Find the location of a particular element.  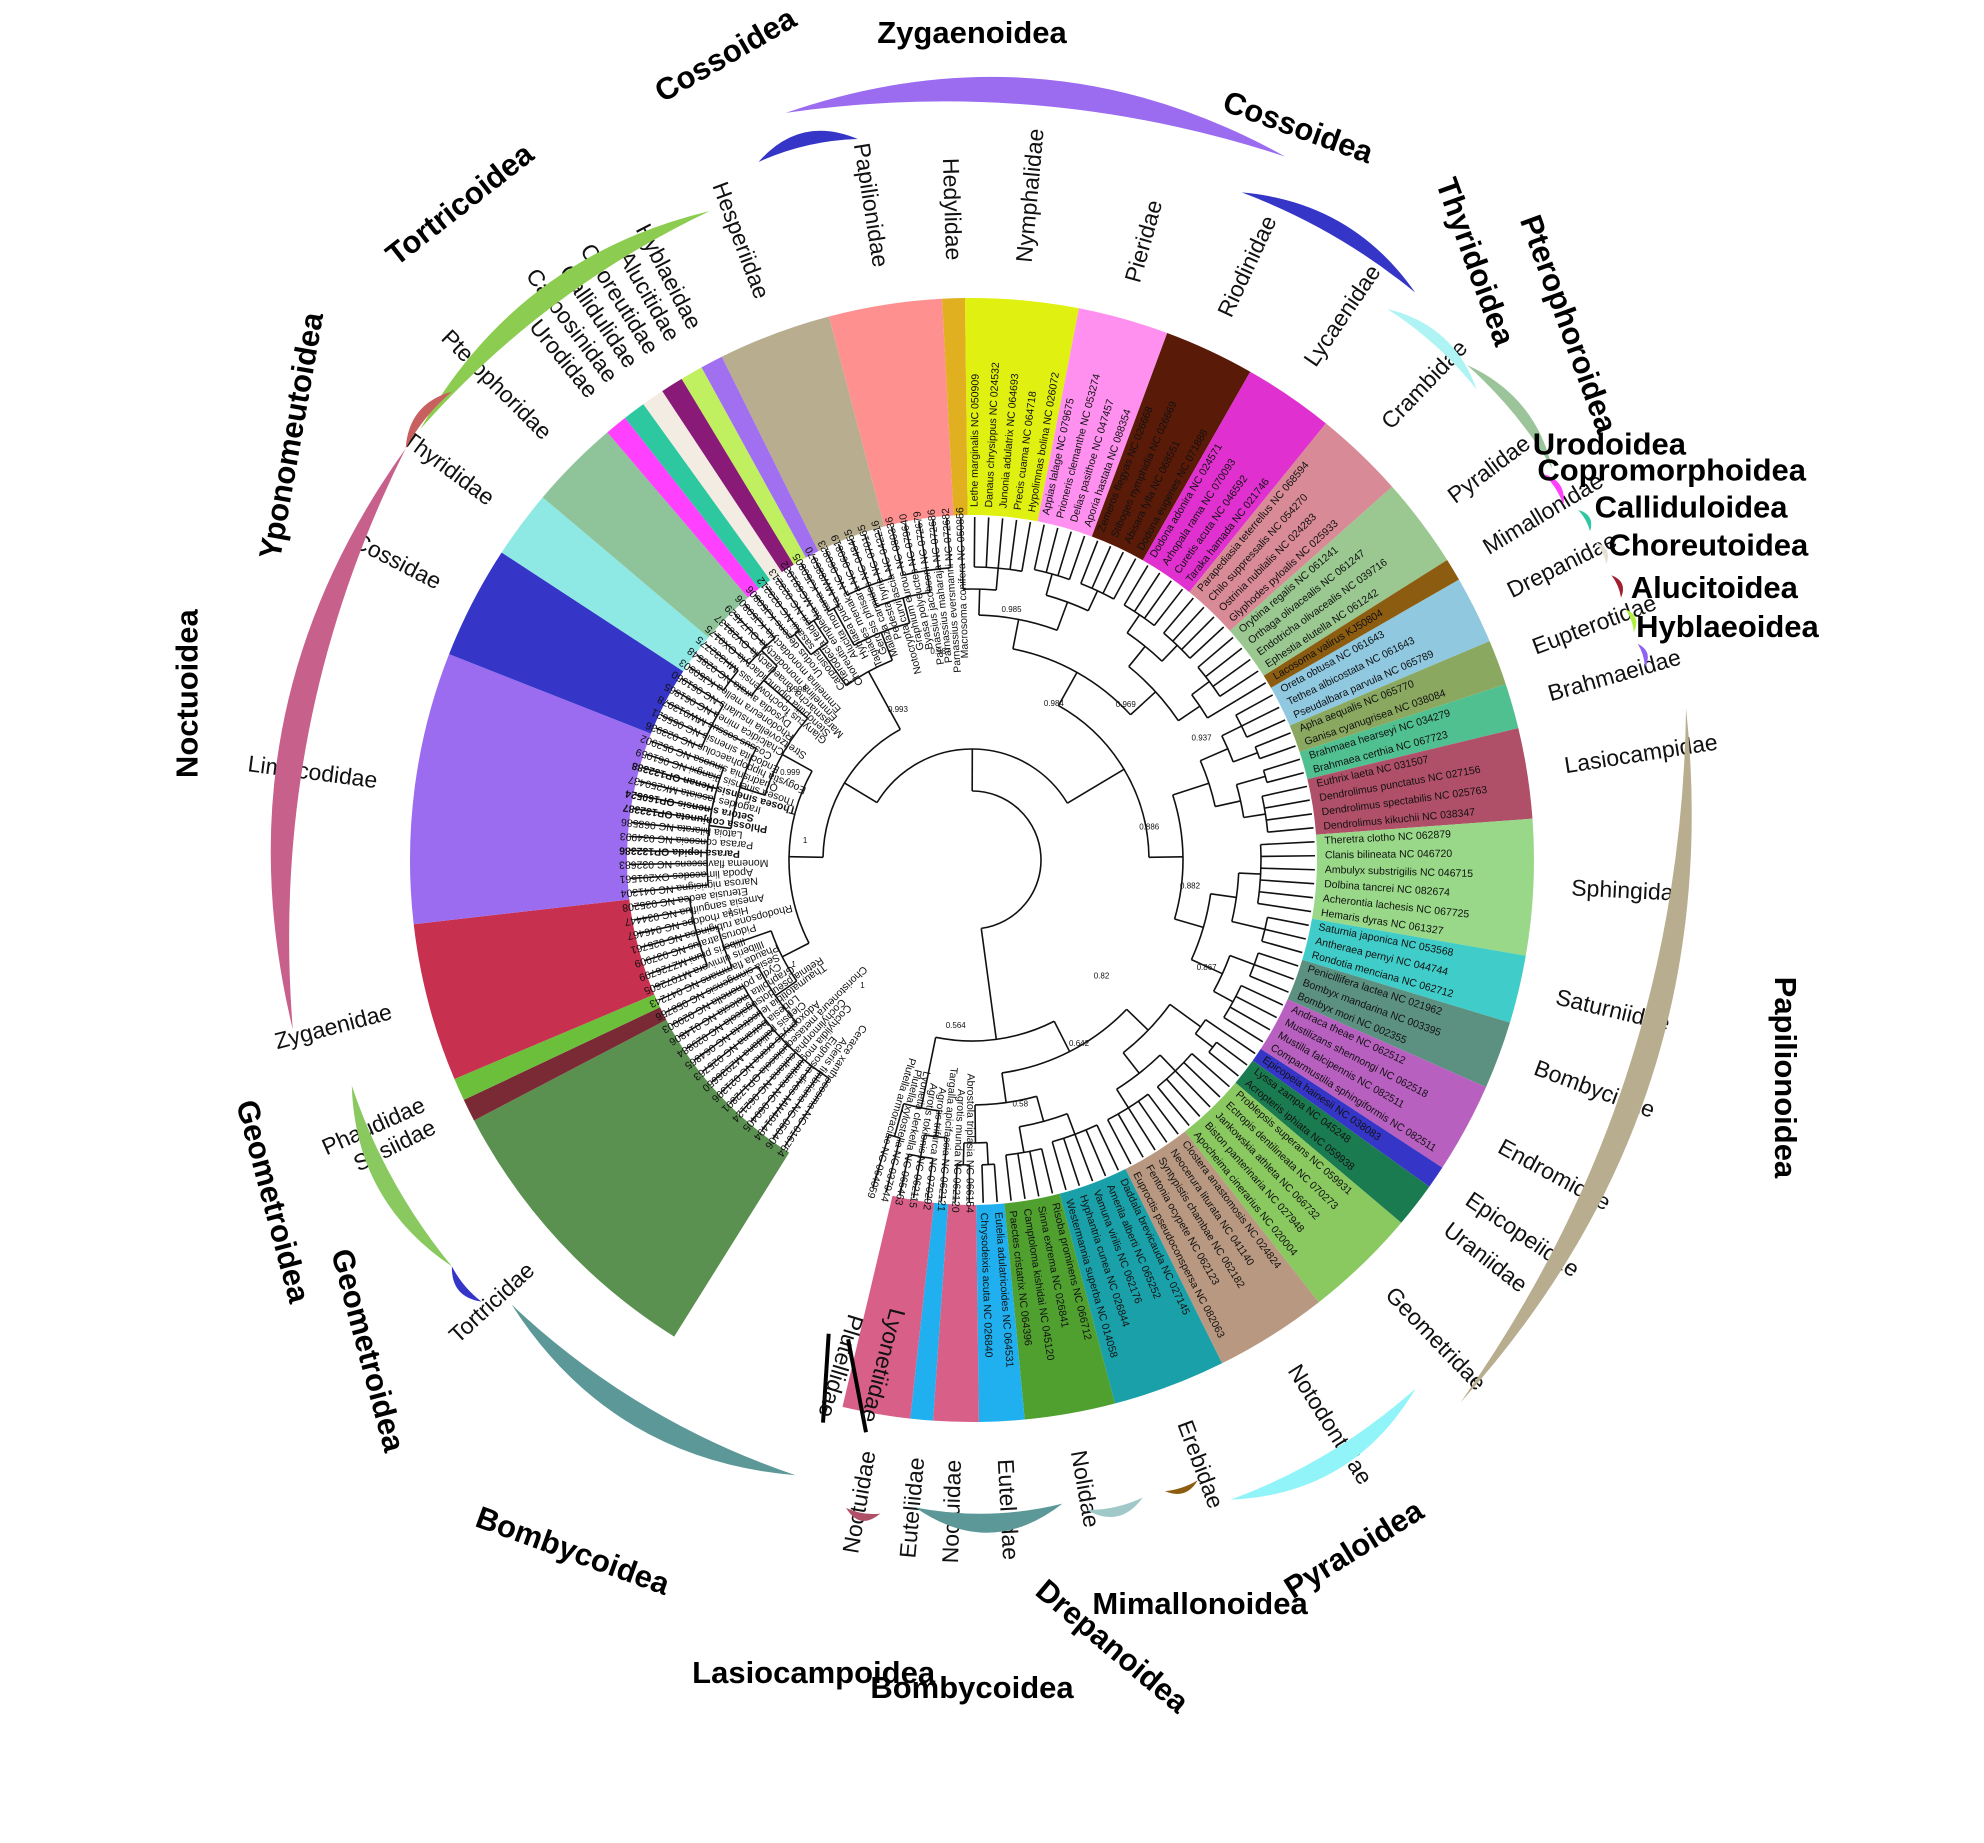

sector-sphingidae is located at coordinates (1422, 887).